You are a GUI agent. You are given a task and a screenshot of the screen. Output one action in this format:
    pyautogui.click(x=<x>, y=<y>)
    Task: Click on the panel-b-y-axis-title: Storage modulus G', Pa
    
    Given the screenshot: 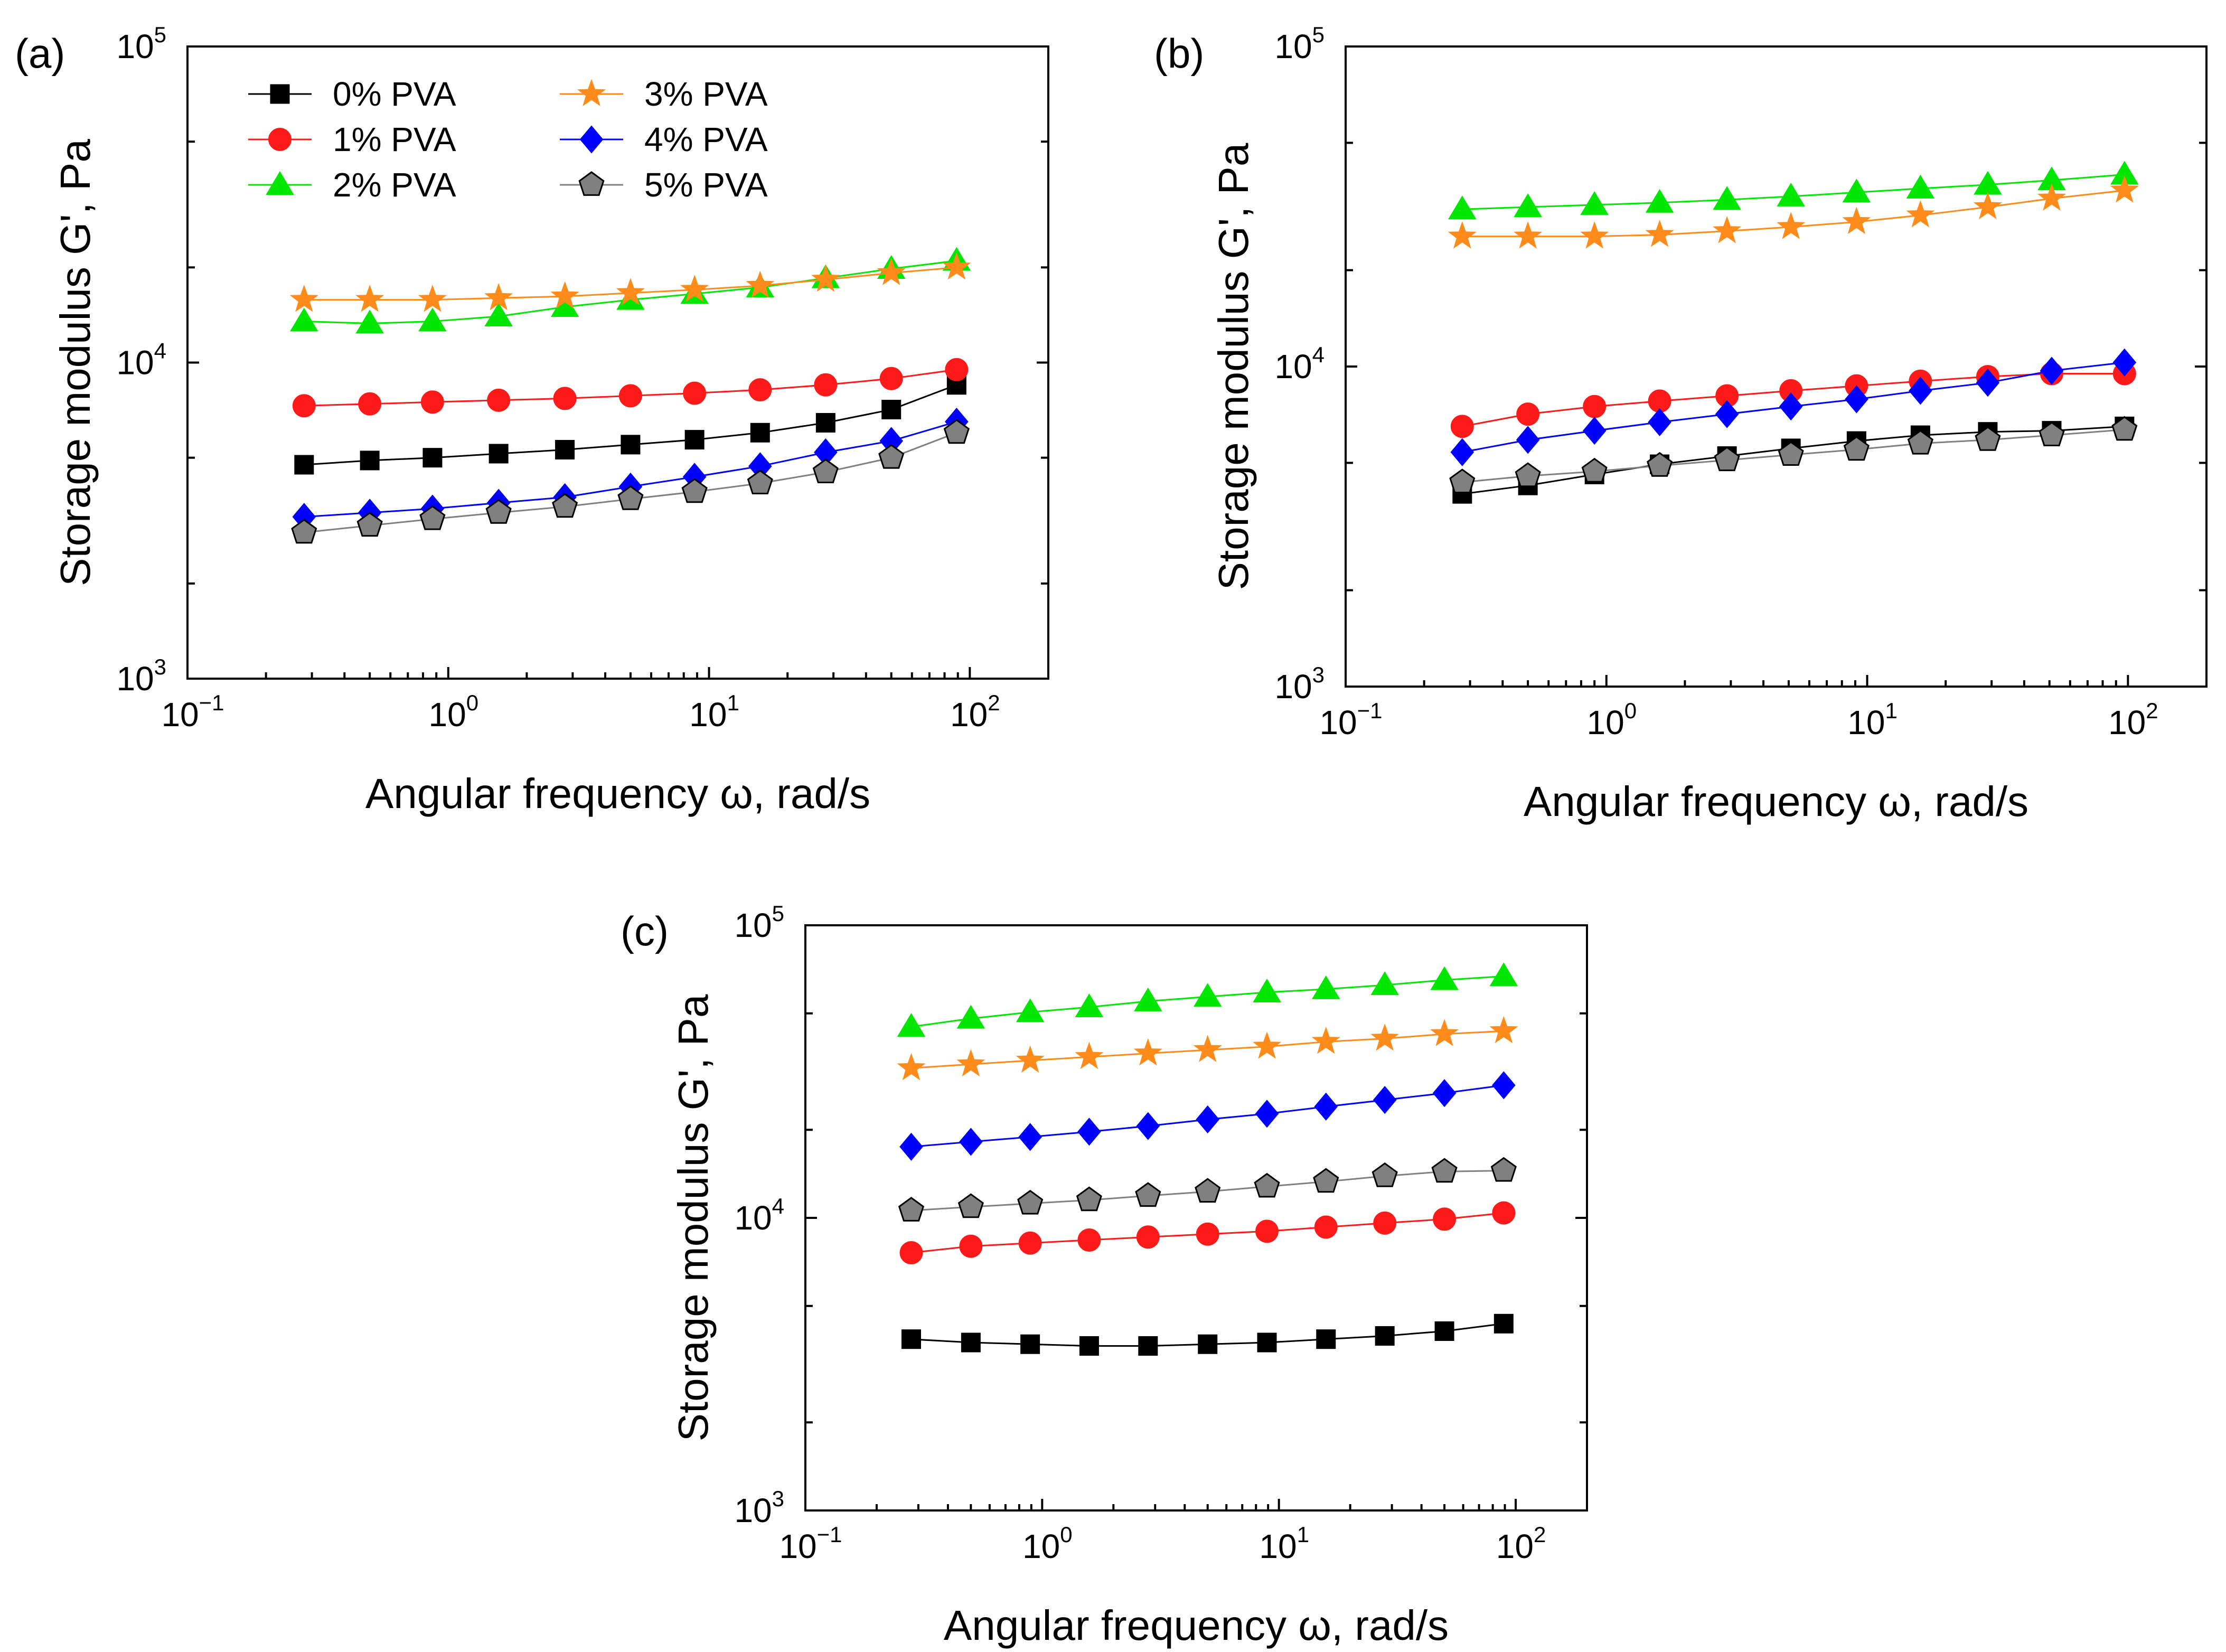 What is the action you would take?
    pyautogui.click(x=1233, y=366)
    